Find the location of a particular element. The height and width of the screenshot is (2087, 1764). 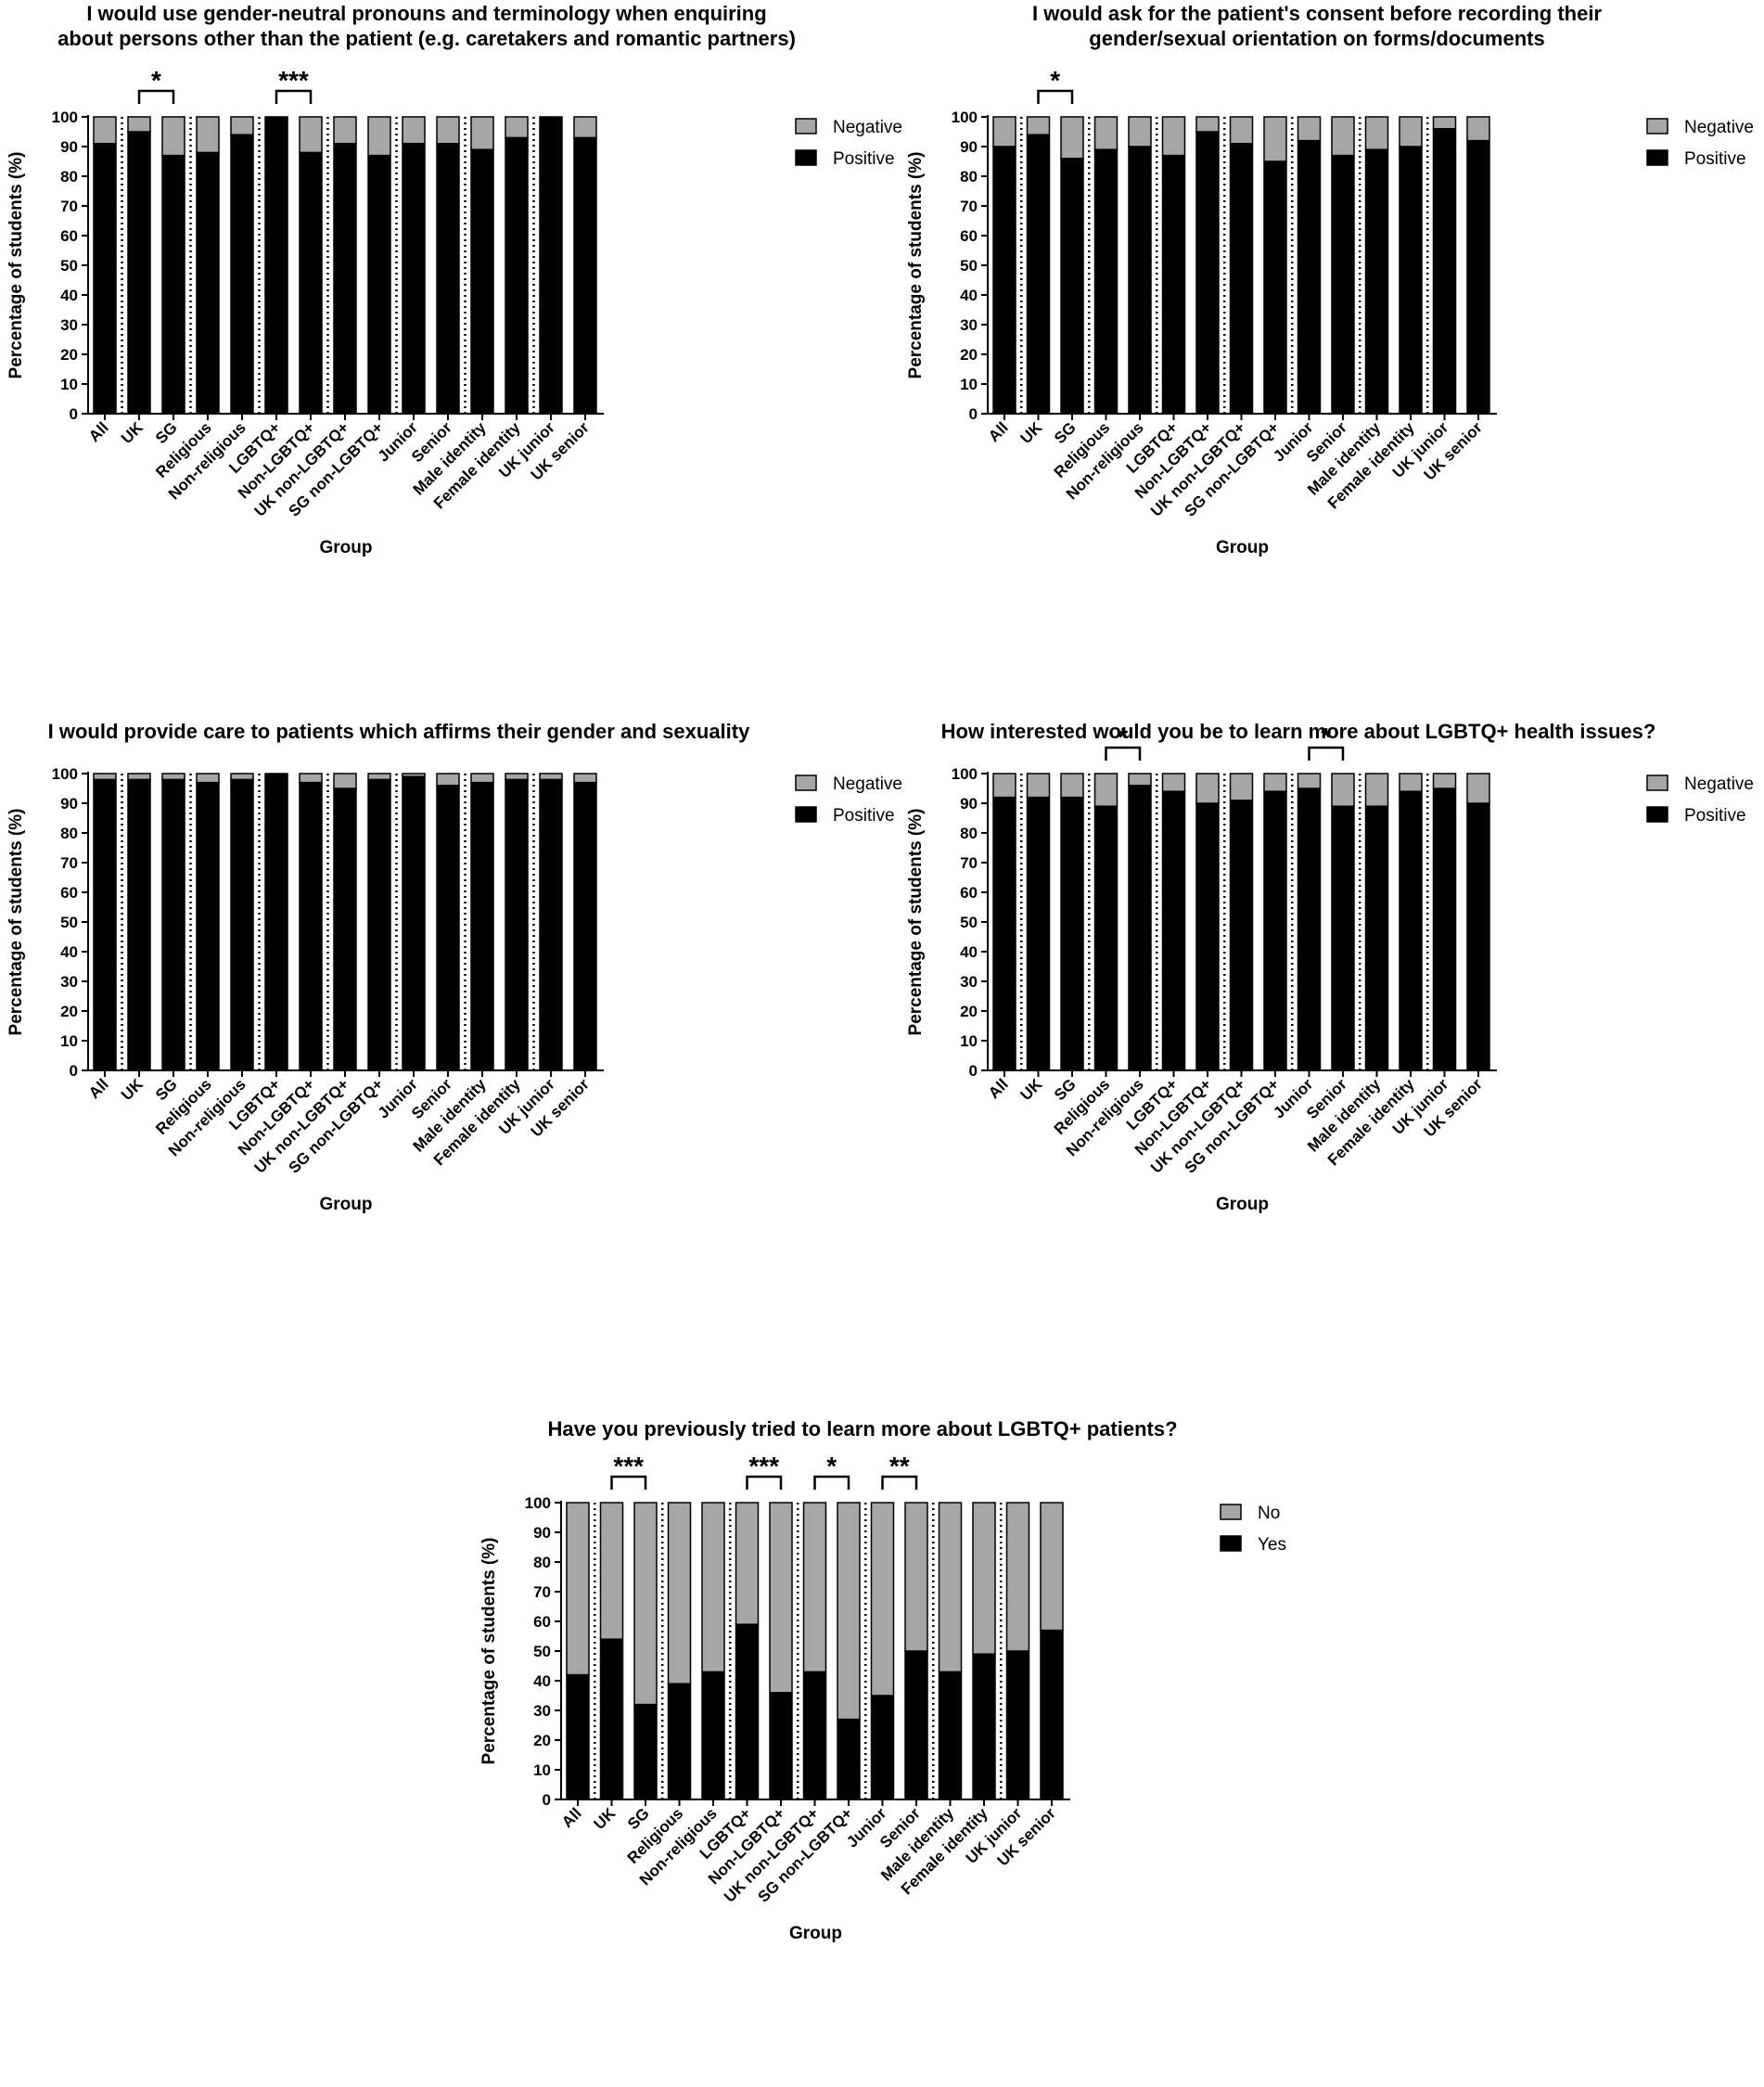

y-tick-label: 10 is located at coordinates (69, 384).